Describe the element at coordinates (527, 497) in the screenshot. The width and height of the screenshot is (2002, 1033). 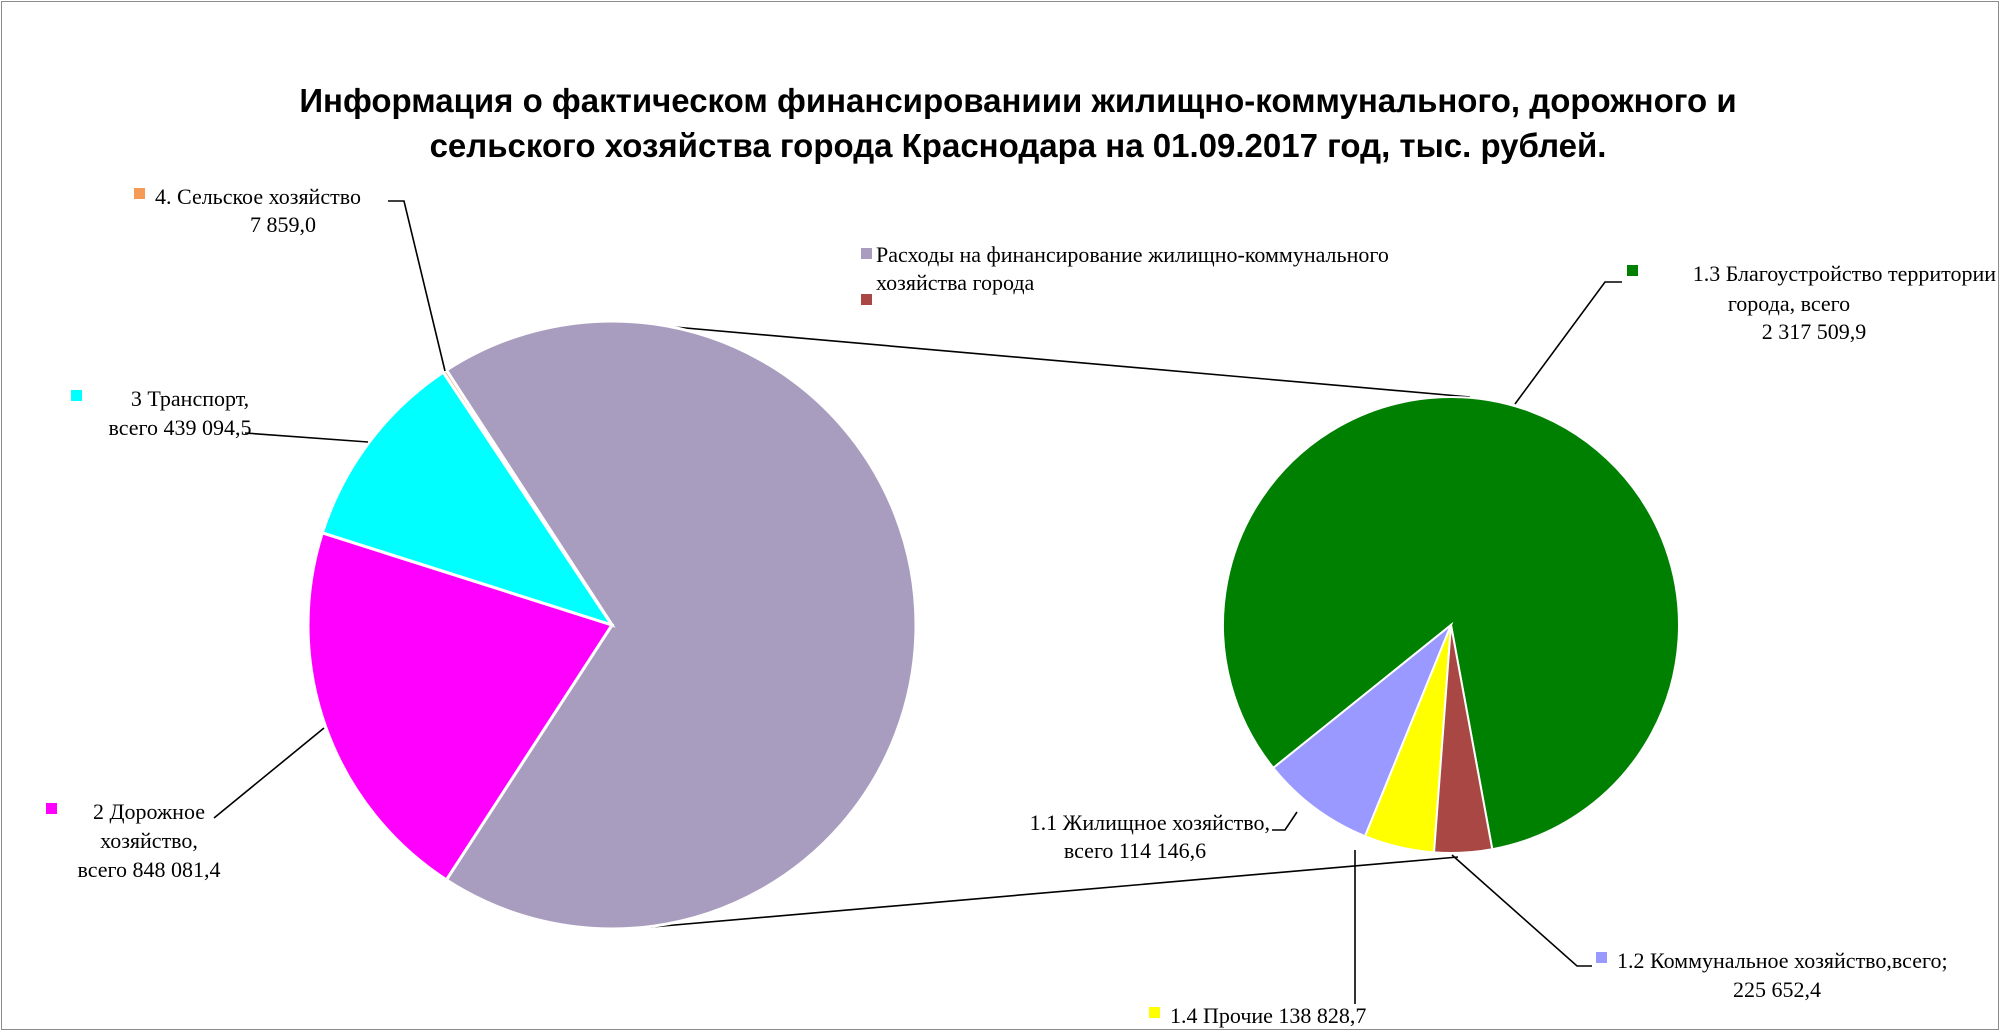
I see `main-pie-slice-agri` at that location.